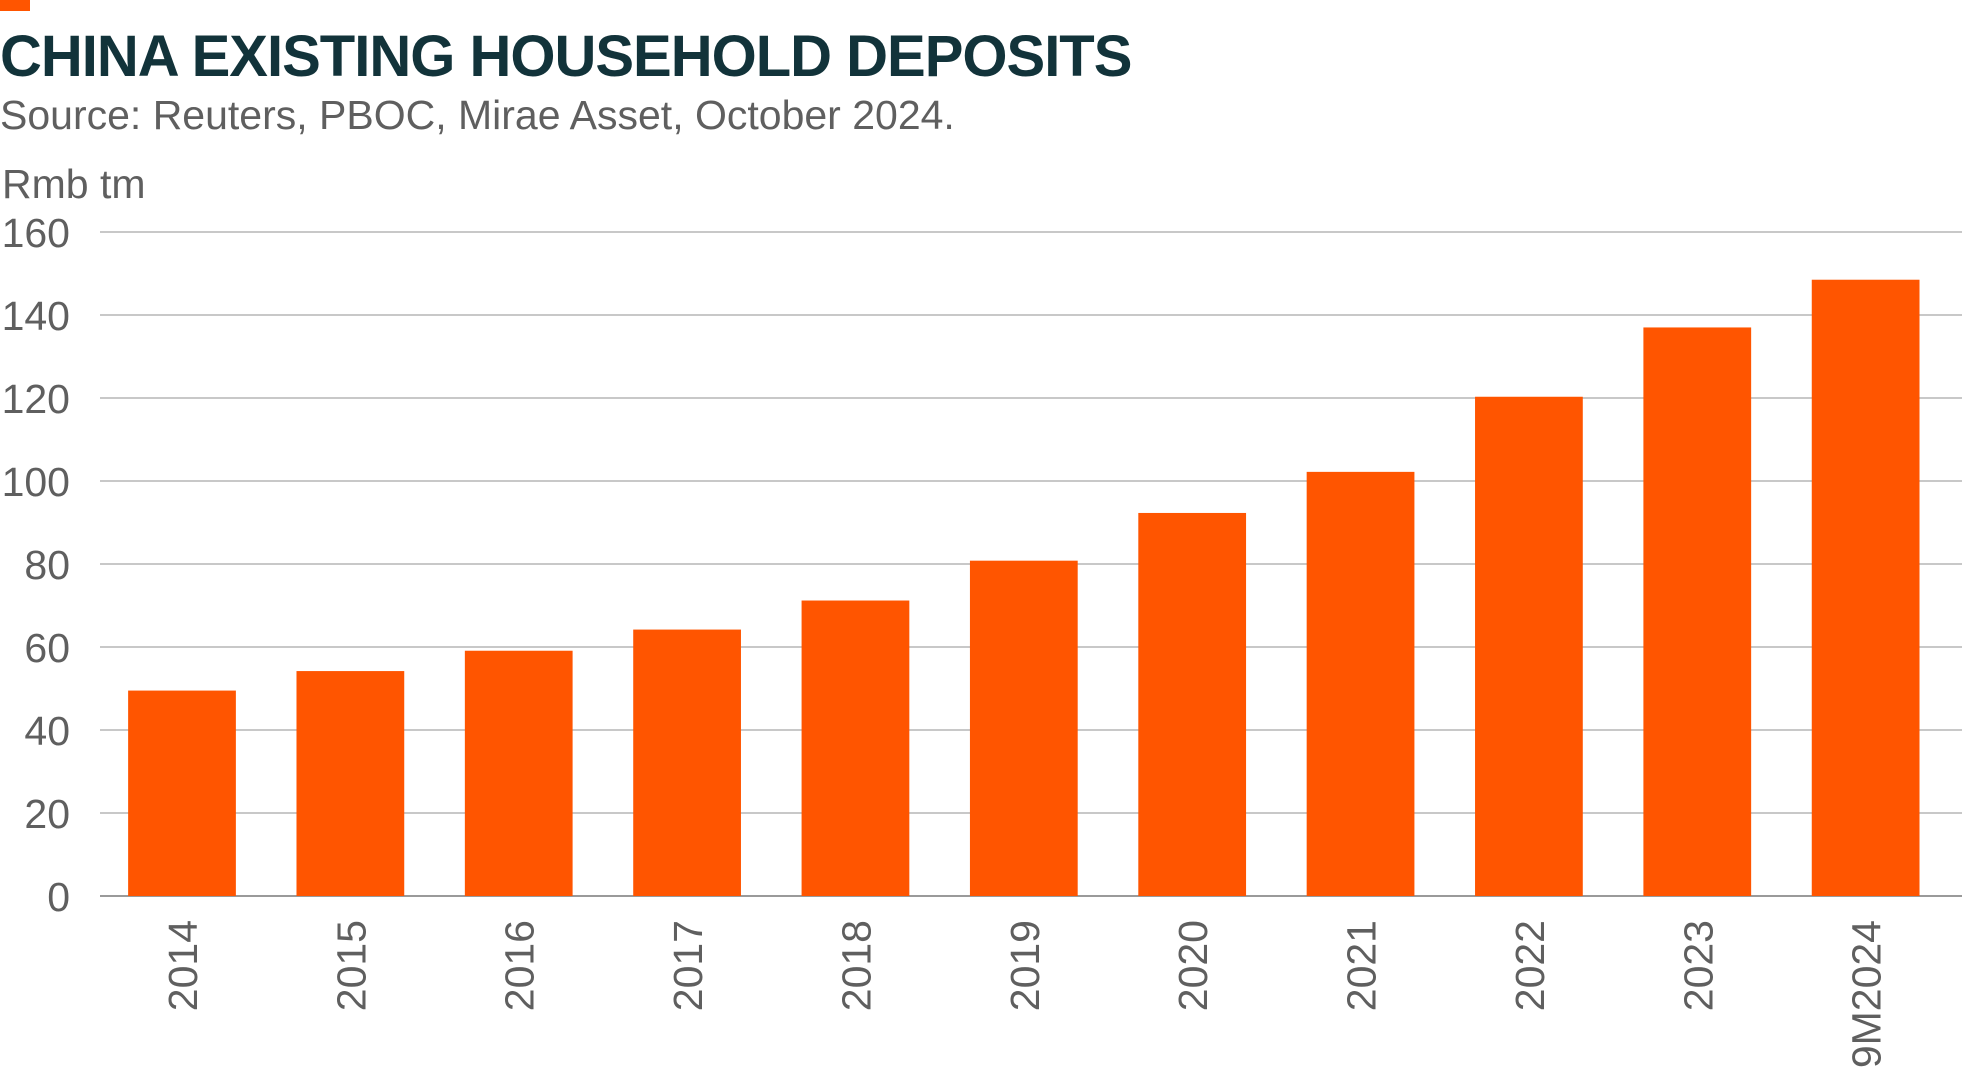 The width and height of the screenshot is (1964, 1085). Describe the element at coordinates (1697, 611) in the screenshot. I see `bar-2023` at that location.